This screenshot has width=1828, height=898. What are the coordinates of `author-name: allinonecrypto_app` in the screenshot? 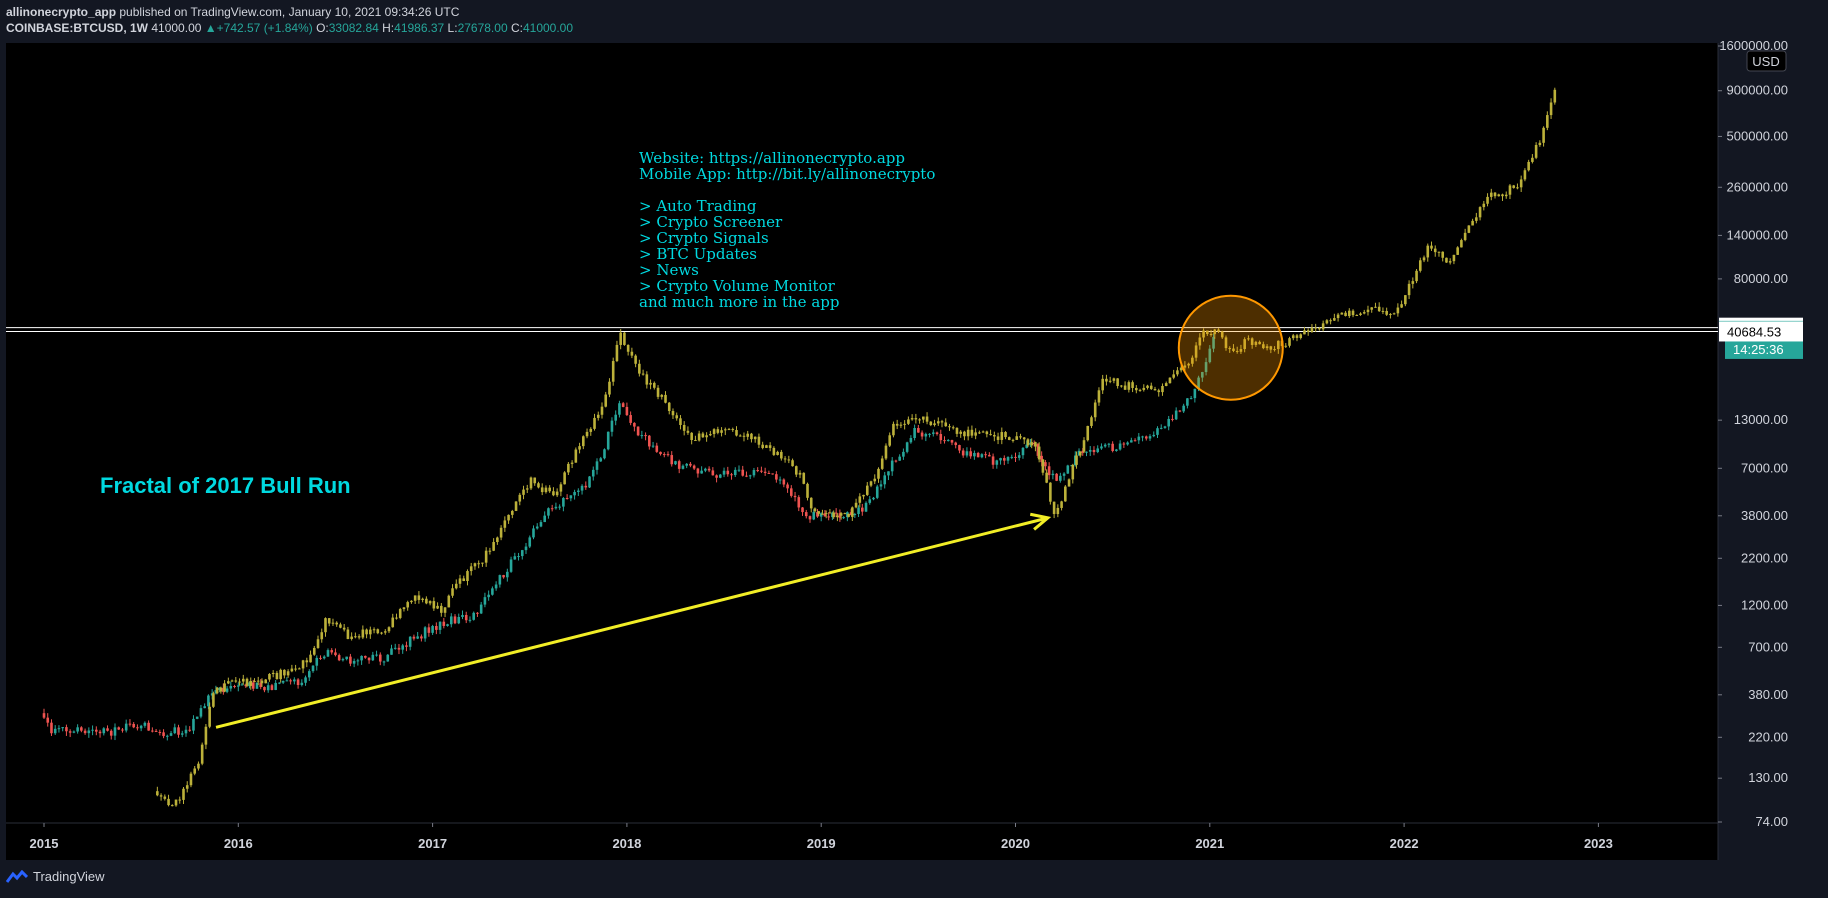 It's located at (61, 12).